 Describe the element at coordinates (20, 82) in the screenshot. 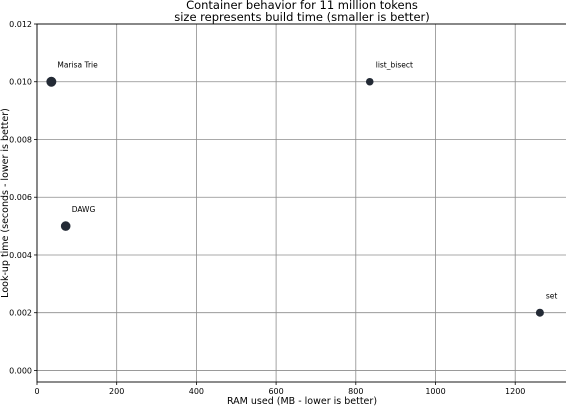

I see `y-tick-label: 0.010` at that location.